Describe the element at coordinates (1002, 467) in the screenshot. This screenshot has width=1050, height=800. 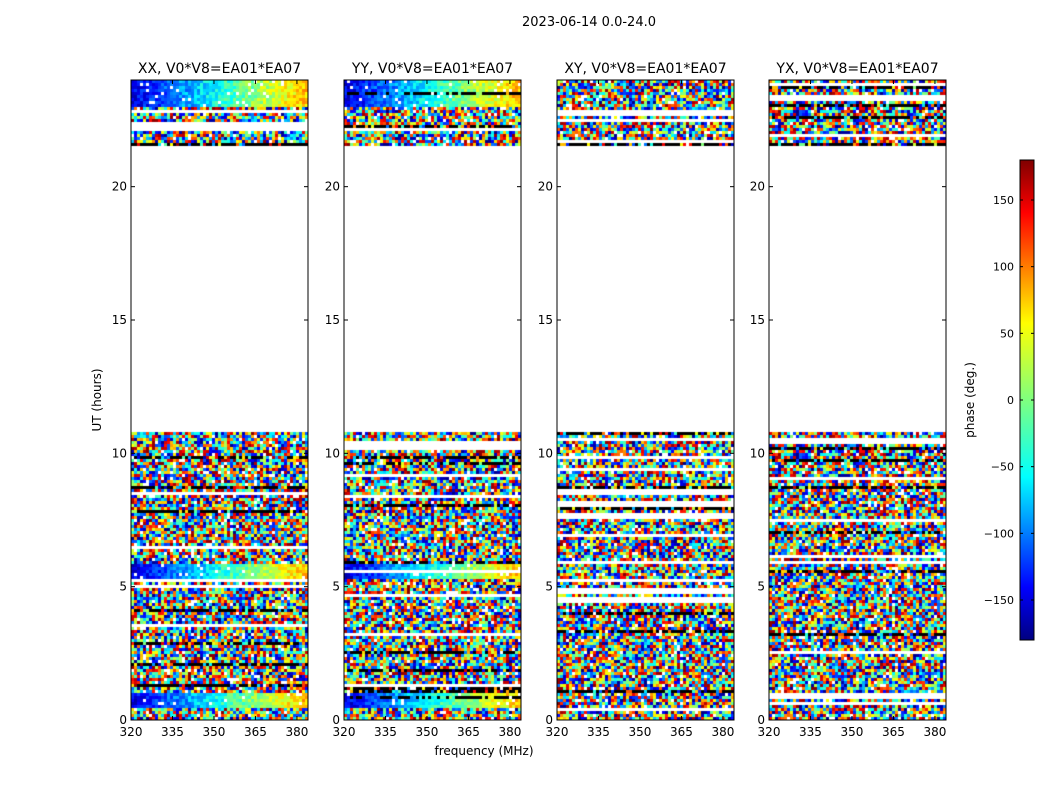
I see `colorbar-tick-label: −50` at that location.